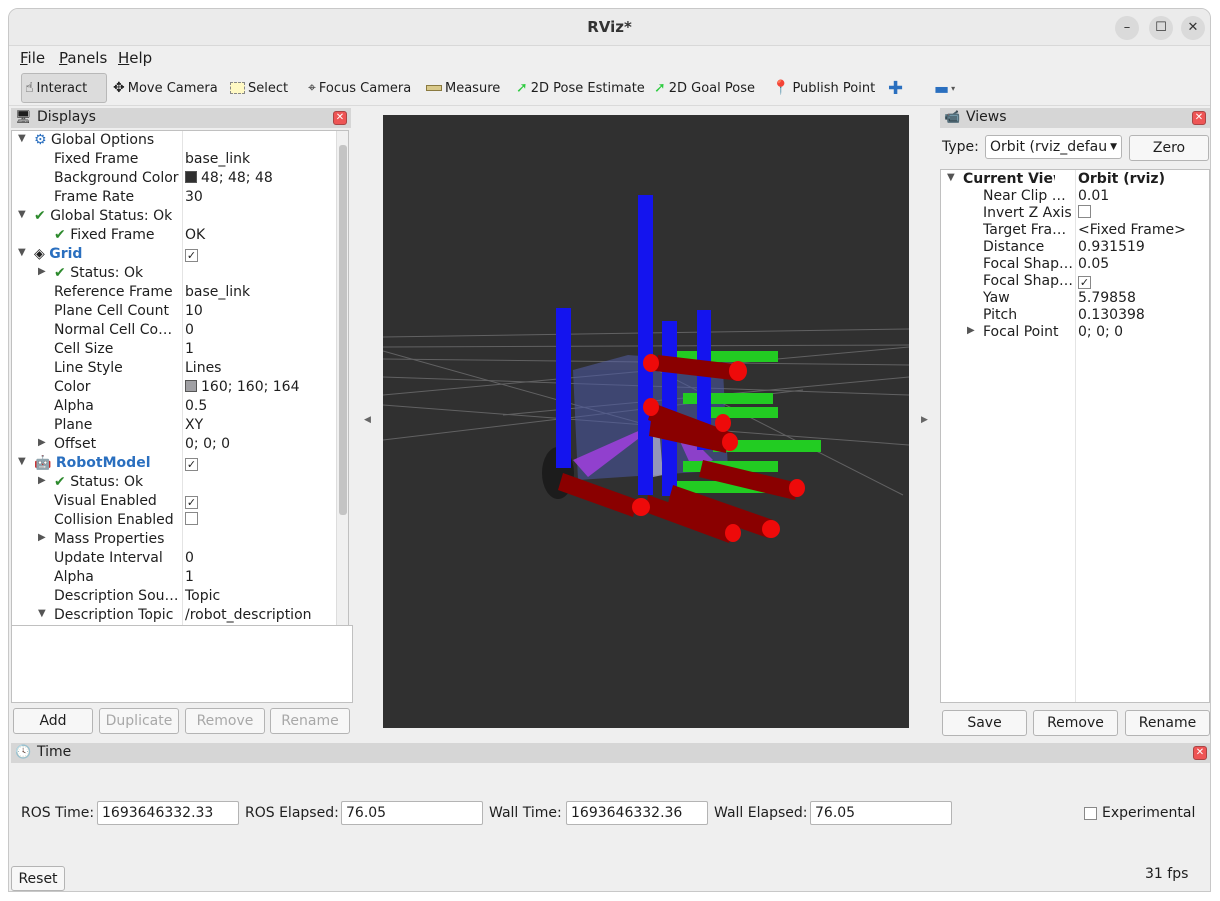 The image size is (1220, 901). What do you see at coordinates (128, 197) in the screenshot?
I see `tree-row: Frame Rate 30` at bounding box center [128, 197].